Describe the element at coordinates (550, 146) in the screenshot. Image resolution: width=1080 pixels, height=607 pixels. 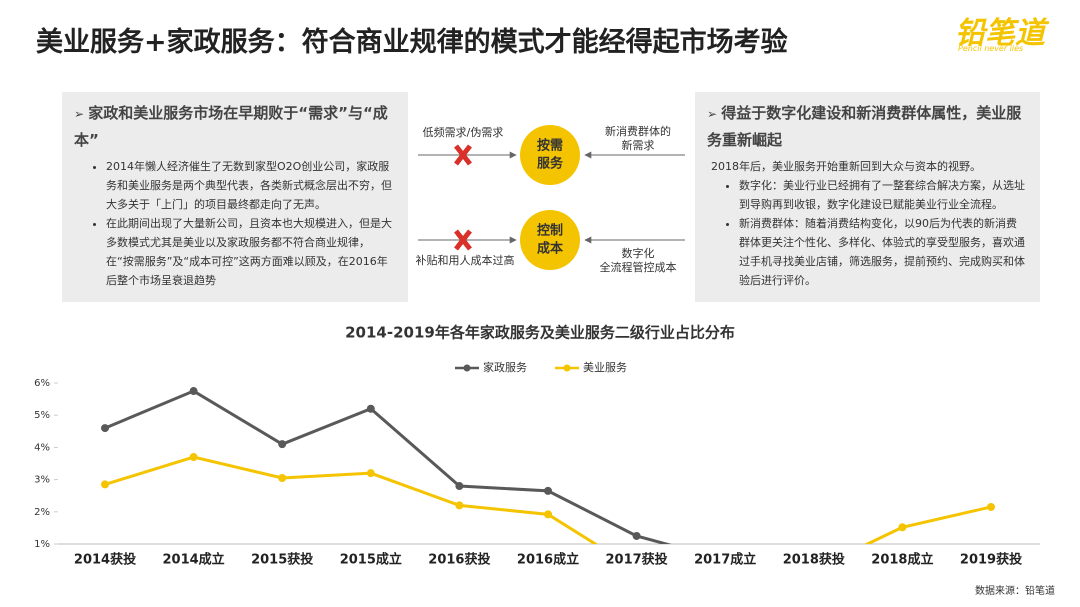
I see `circle-label: 按需` at that location.